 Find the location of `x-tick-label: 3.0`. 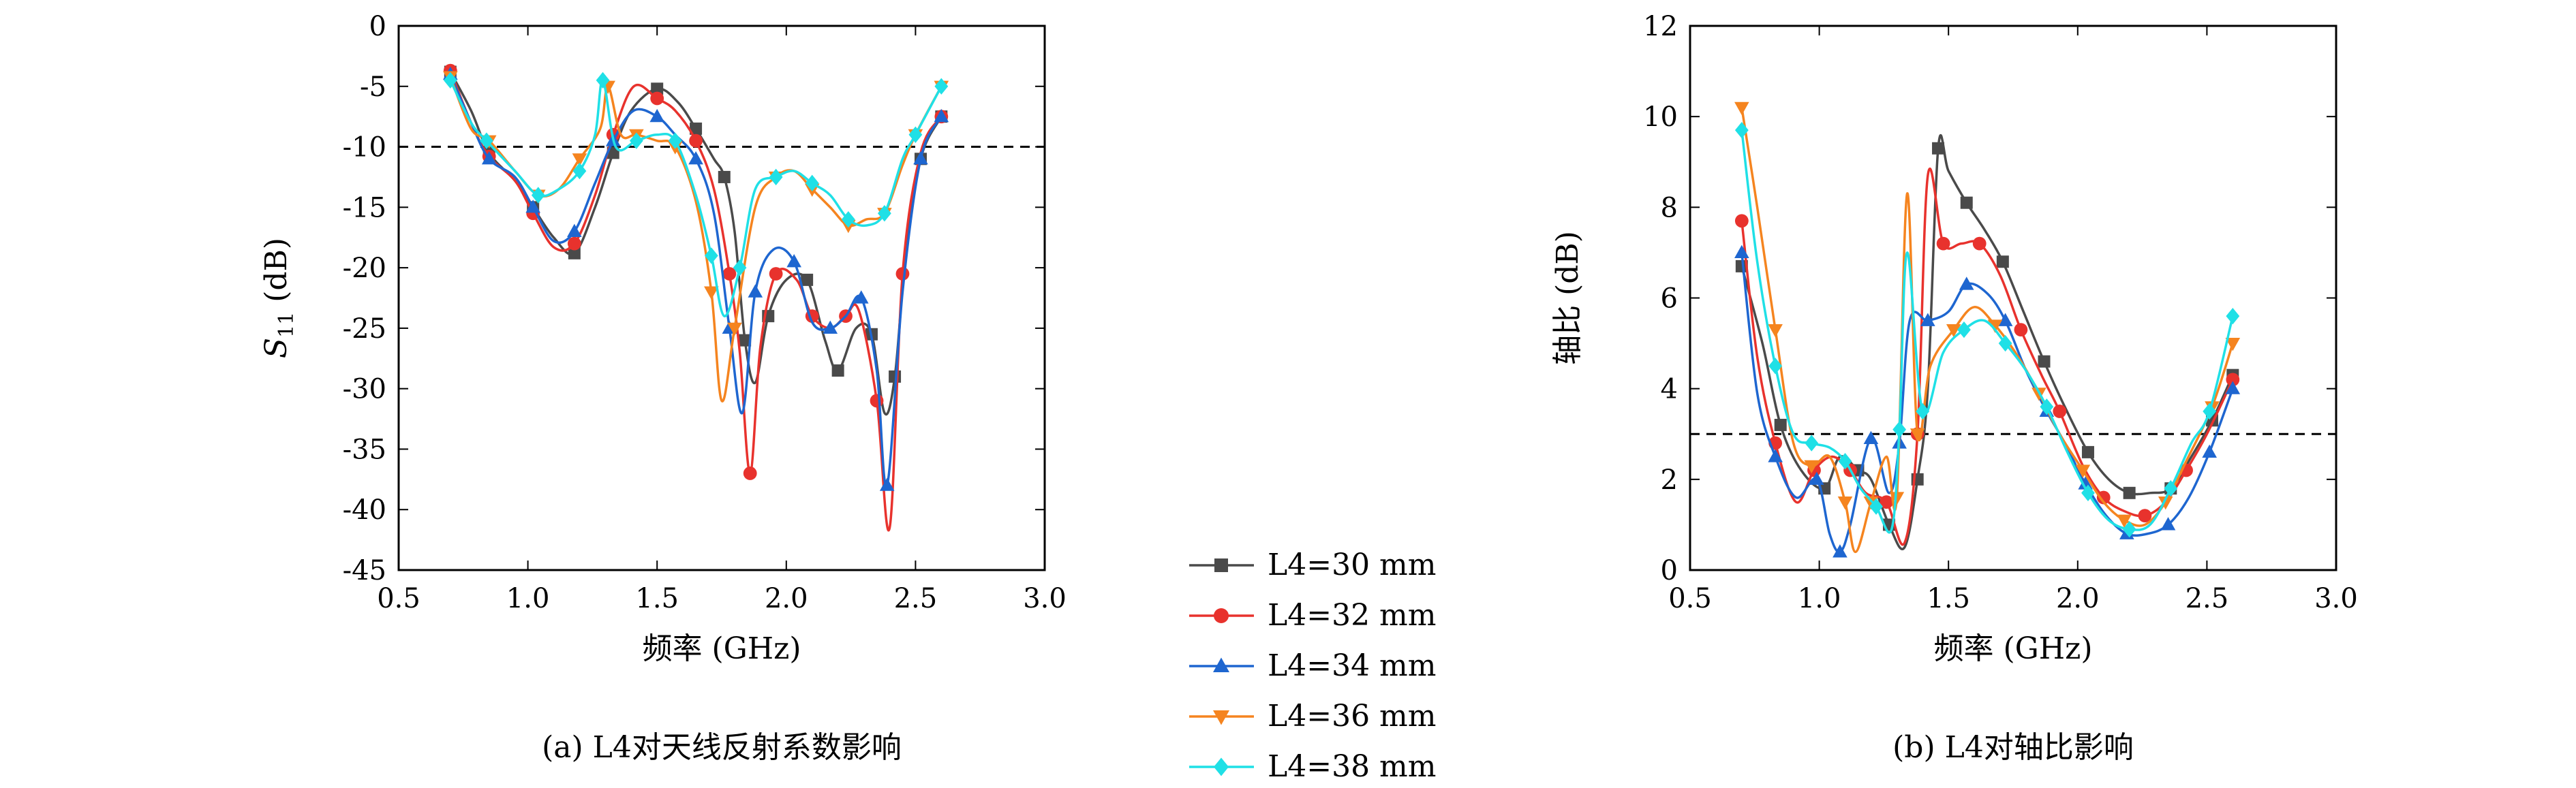

x-tick-label: 3.0 is located at coordinates (2336, 598).